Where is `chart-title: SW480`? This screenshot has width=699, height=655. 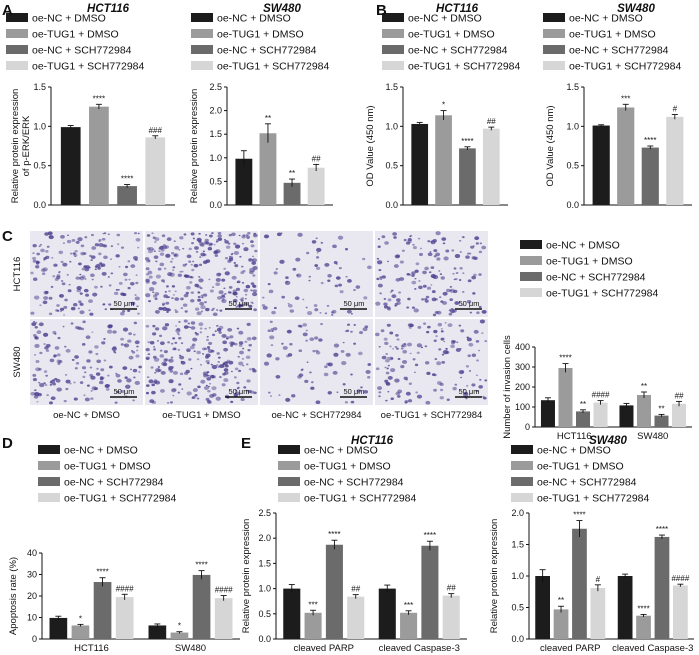 chart-title: SW480 is located at coordinates (282, 9).